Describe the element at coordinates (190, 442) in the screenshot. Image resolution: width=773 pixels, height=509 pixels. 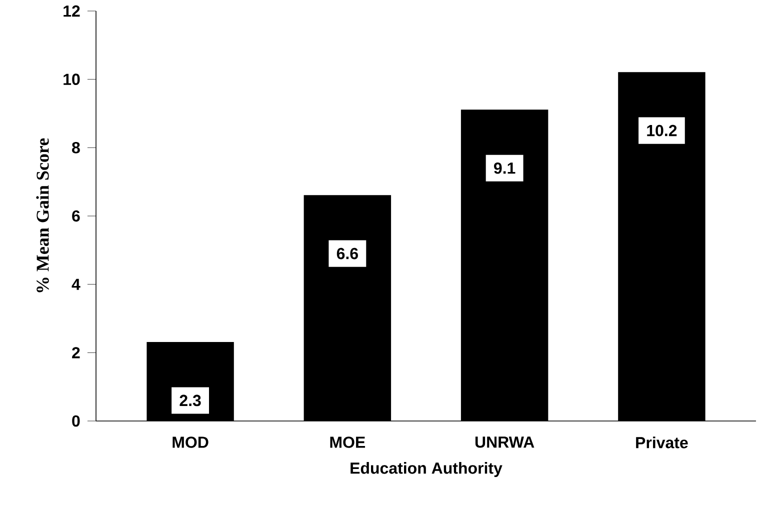
I see `x-tick-label: MOD` at that location.